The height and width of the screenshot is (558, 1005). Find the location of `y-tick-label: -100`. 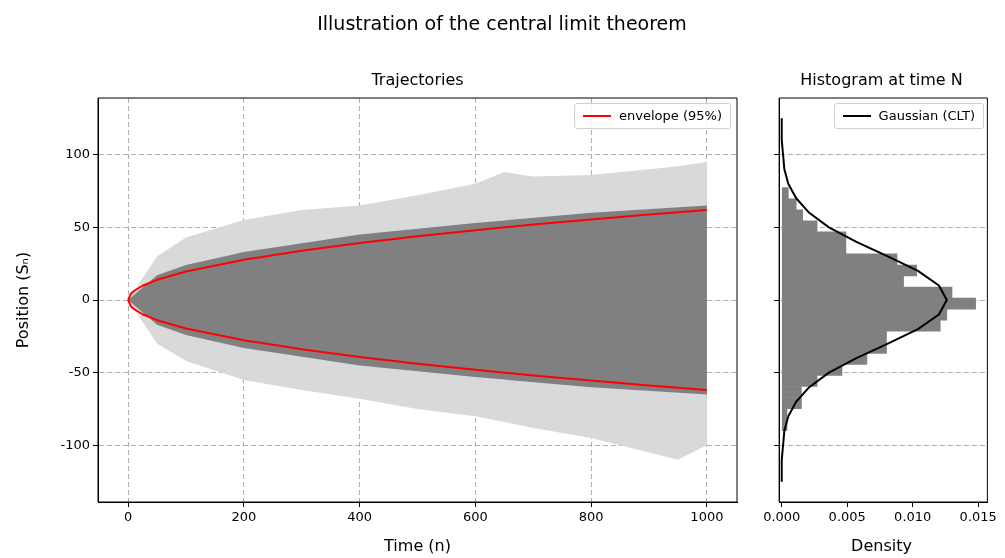

y-tick-label: -100 is located at coordinates (75, 444).